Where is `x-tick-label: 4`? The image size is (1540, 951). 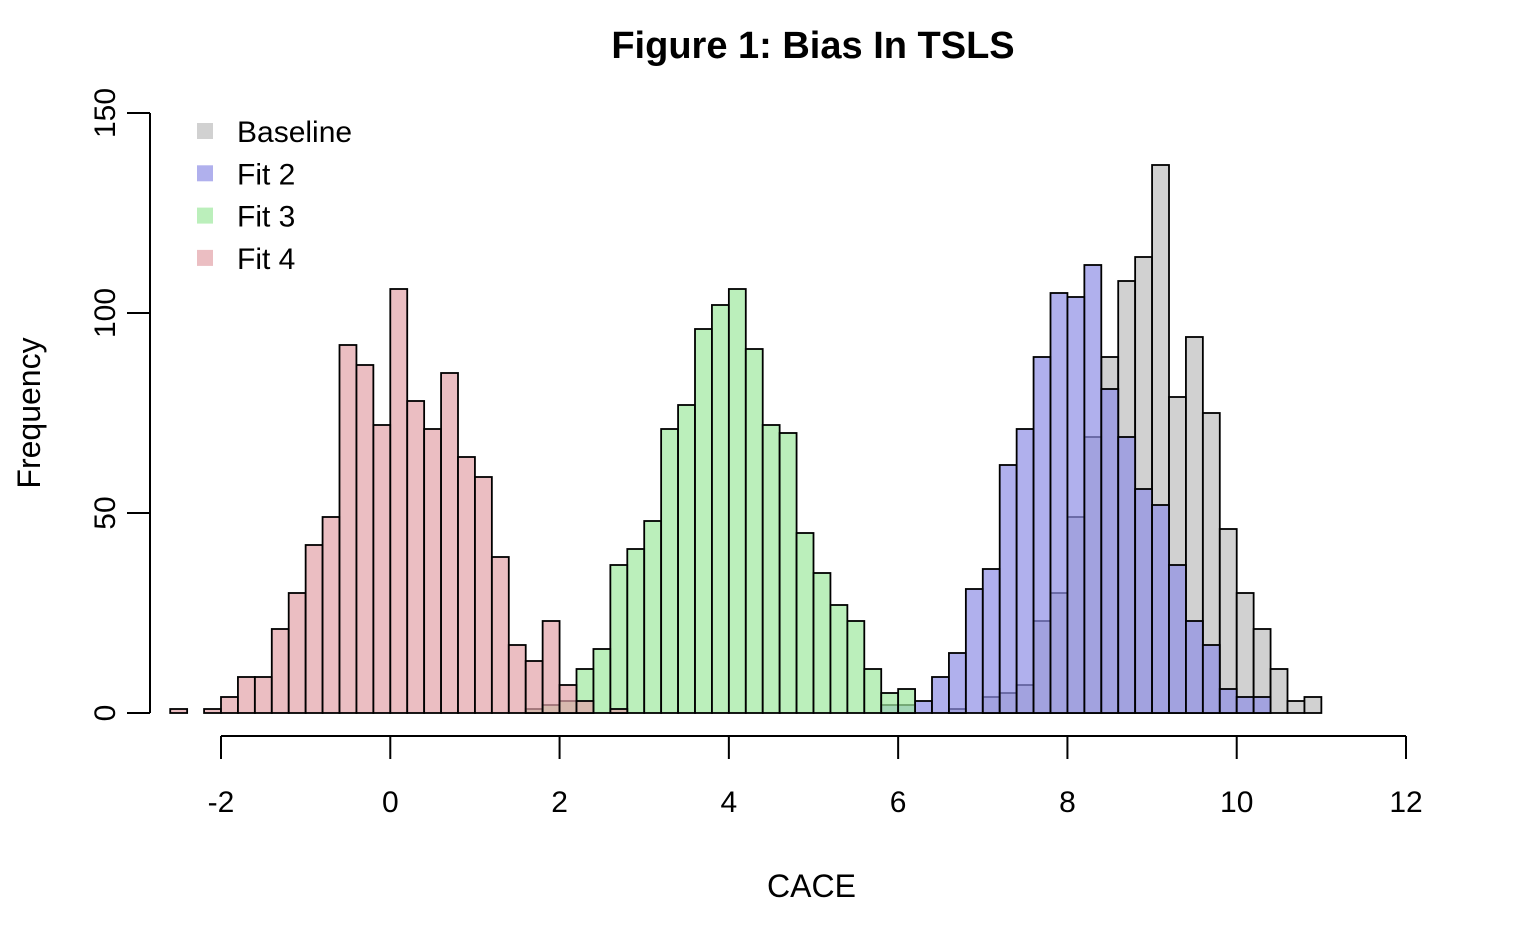 x-tick-label: 4 is located at coordinates (729, 802).